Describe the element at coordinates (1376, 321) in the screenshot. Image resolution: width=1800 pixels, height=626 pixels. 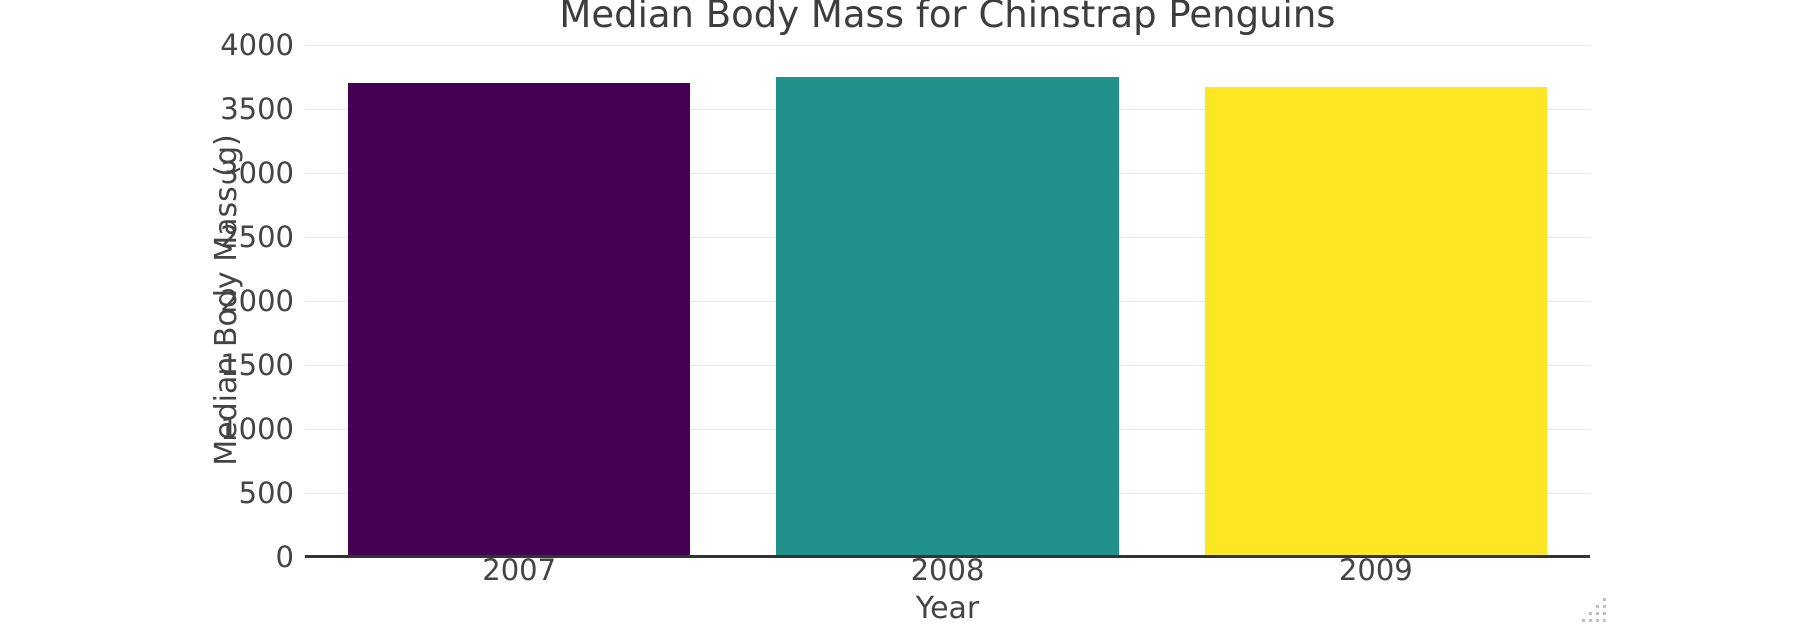
I see `bar-2009` at that location.